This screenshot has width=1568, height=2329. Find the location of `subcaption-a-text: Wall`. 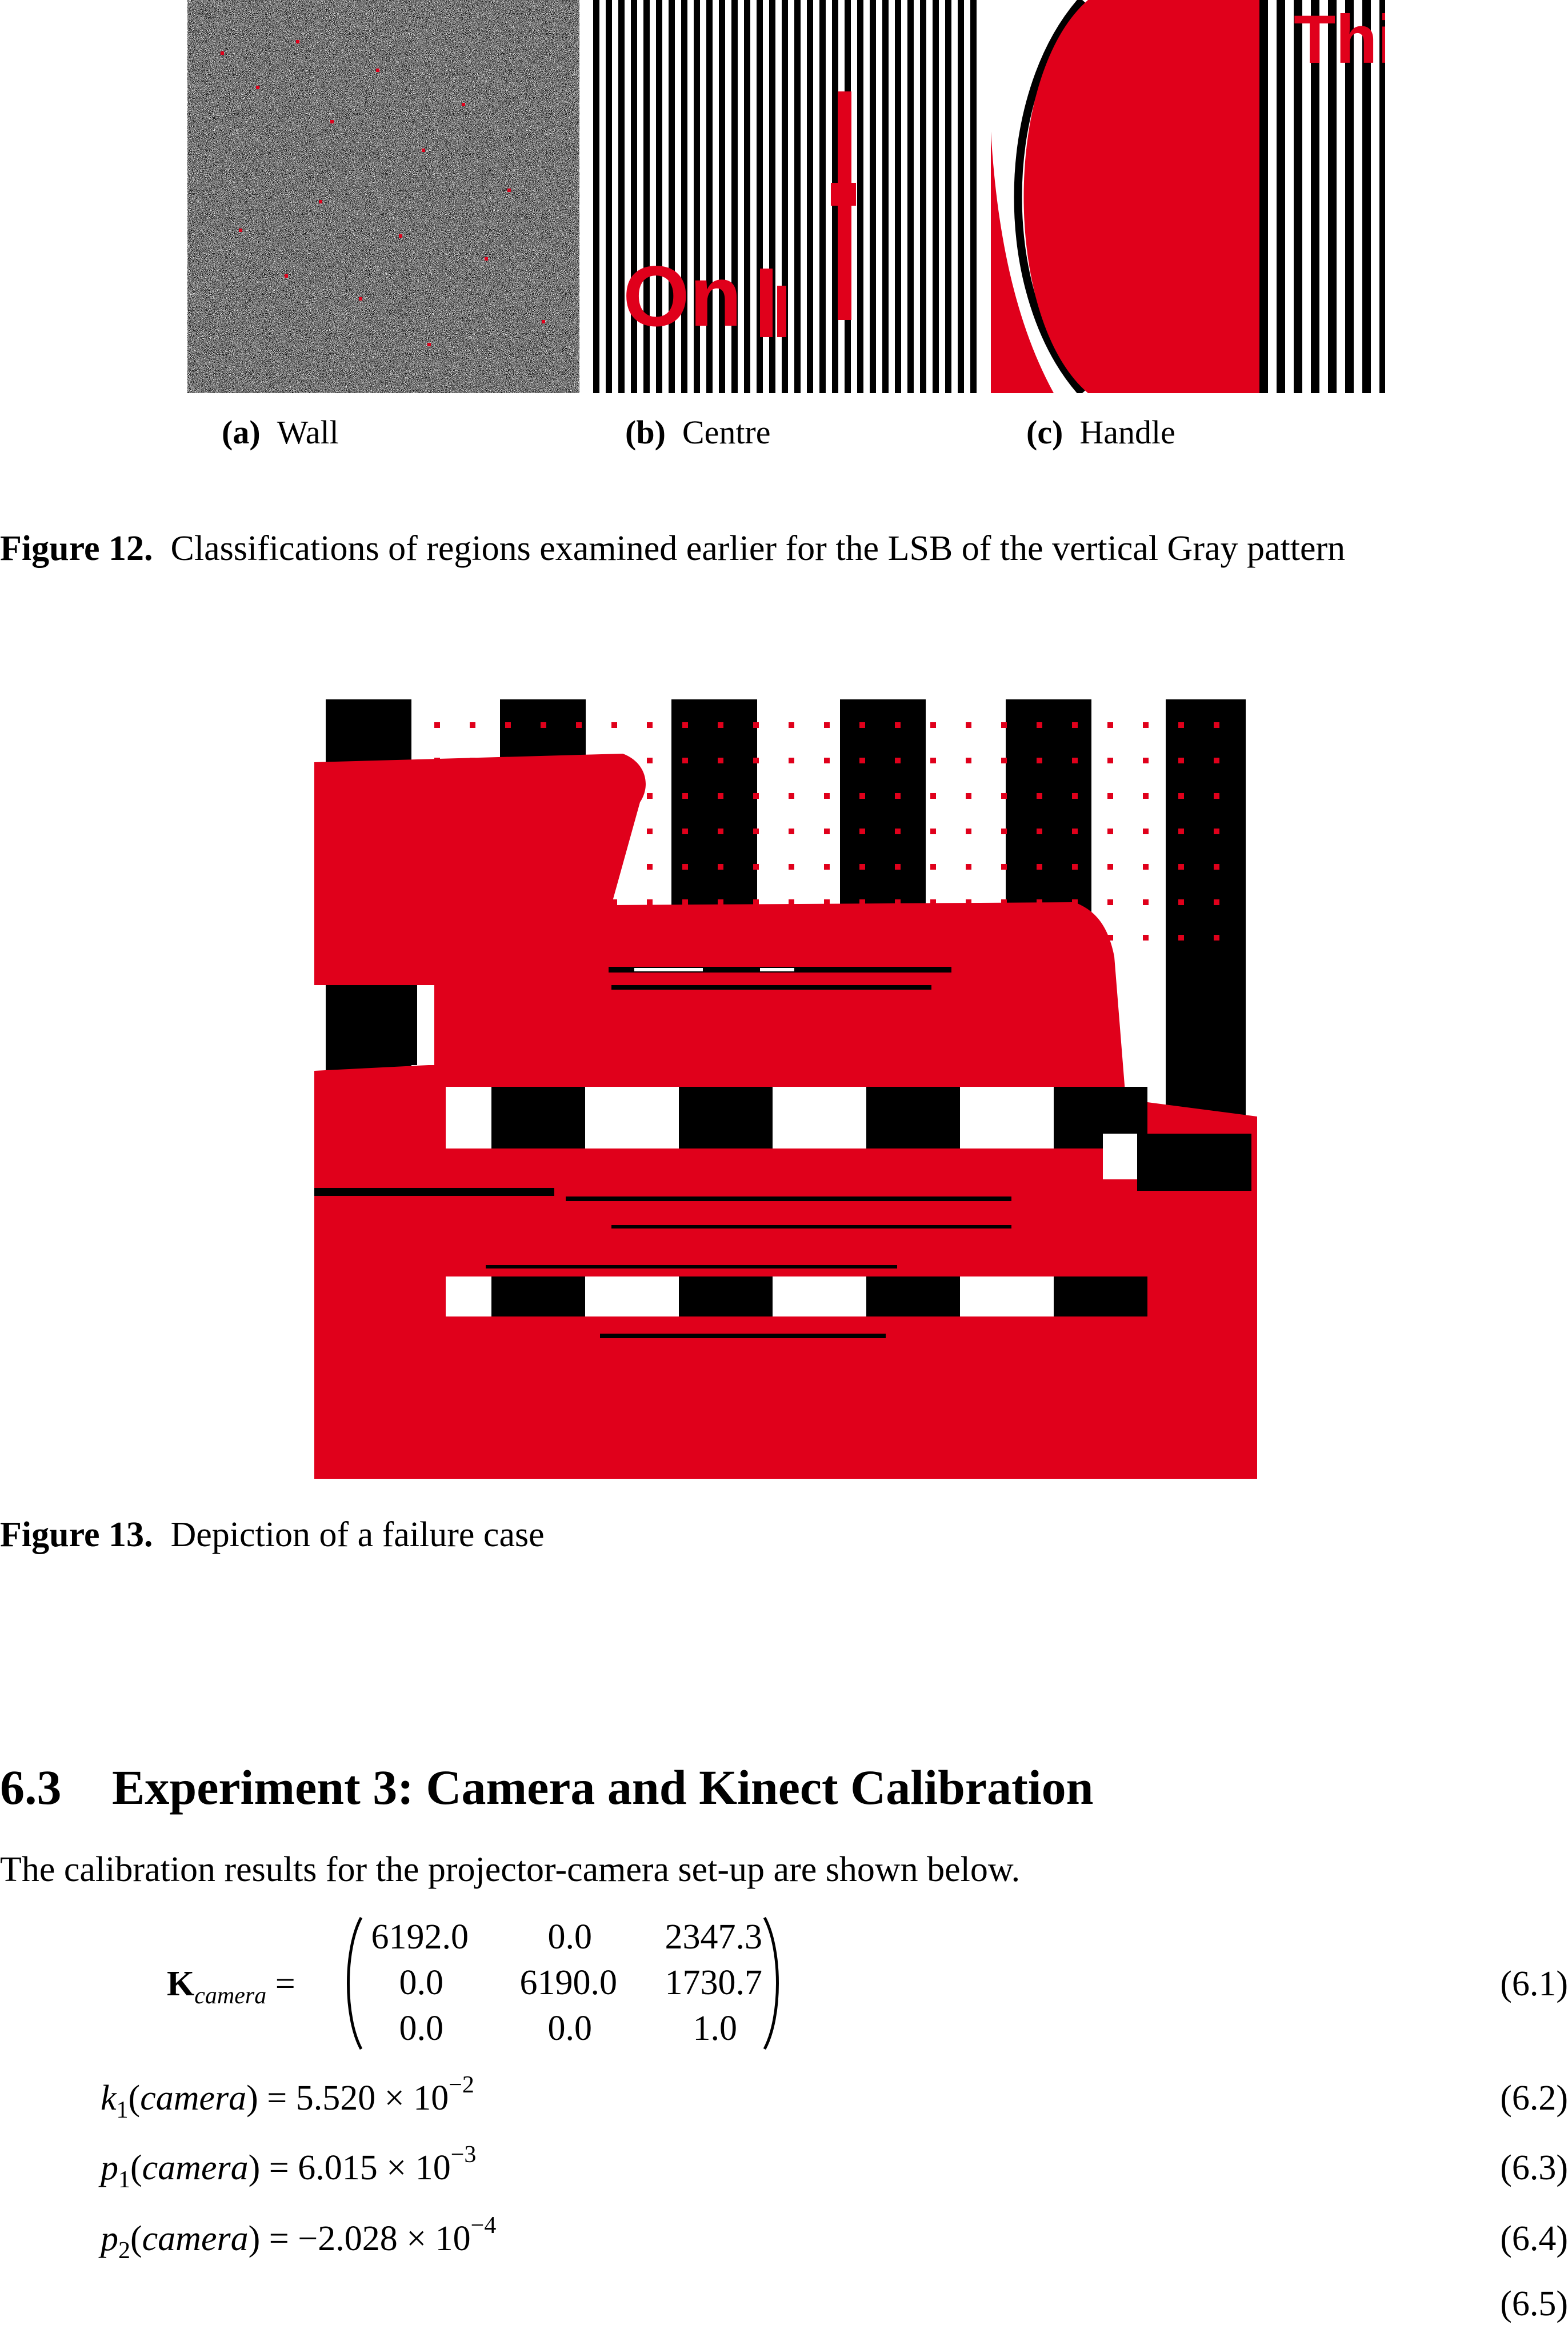

subcaption-a-text: Wall is located at coordinates (308, 432).